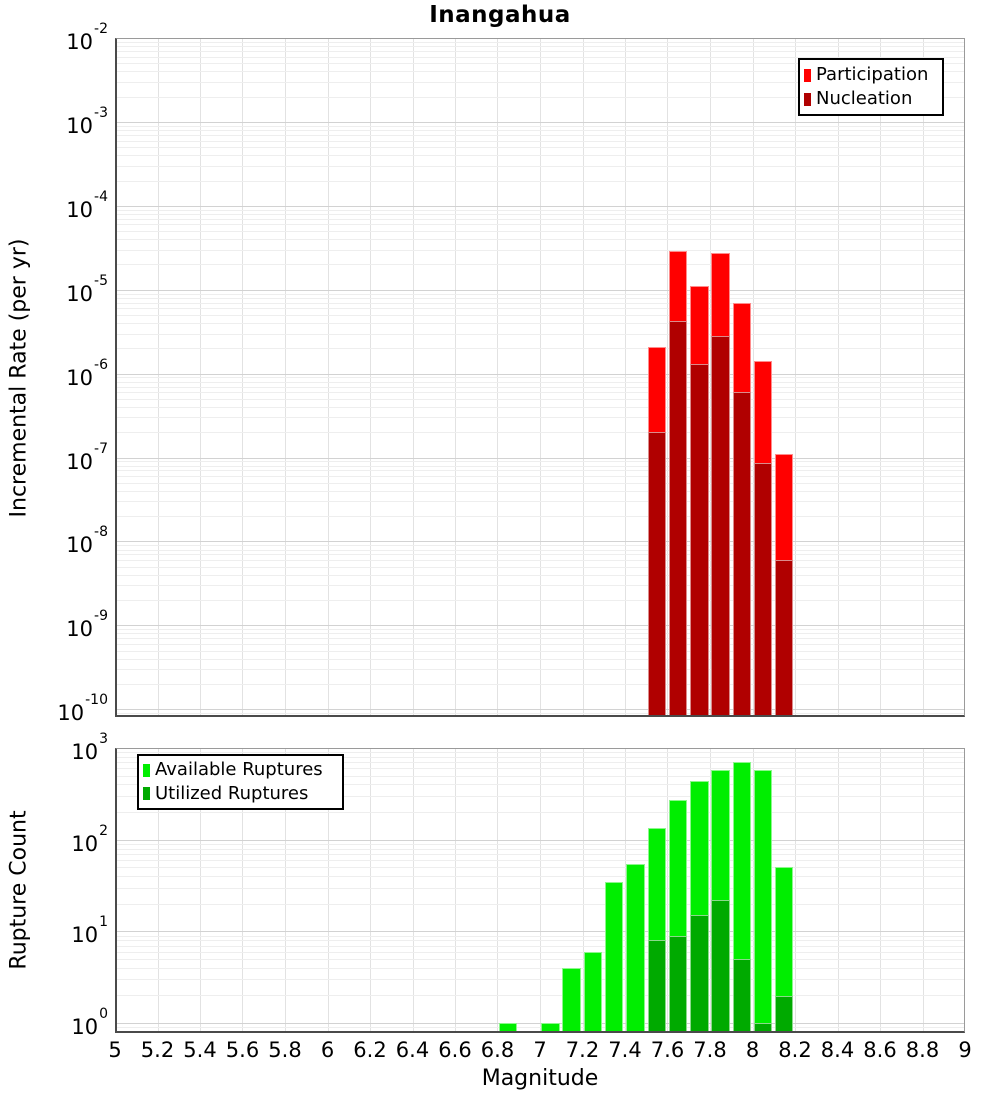 This screenshot has width=1000, height=1100. What do you see at coordinates (87, 205) in the screenshot?
I see `y-tick-label: 10⁻⁴` at bounding box center [87, 205].